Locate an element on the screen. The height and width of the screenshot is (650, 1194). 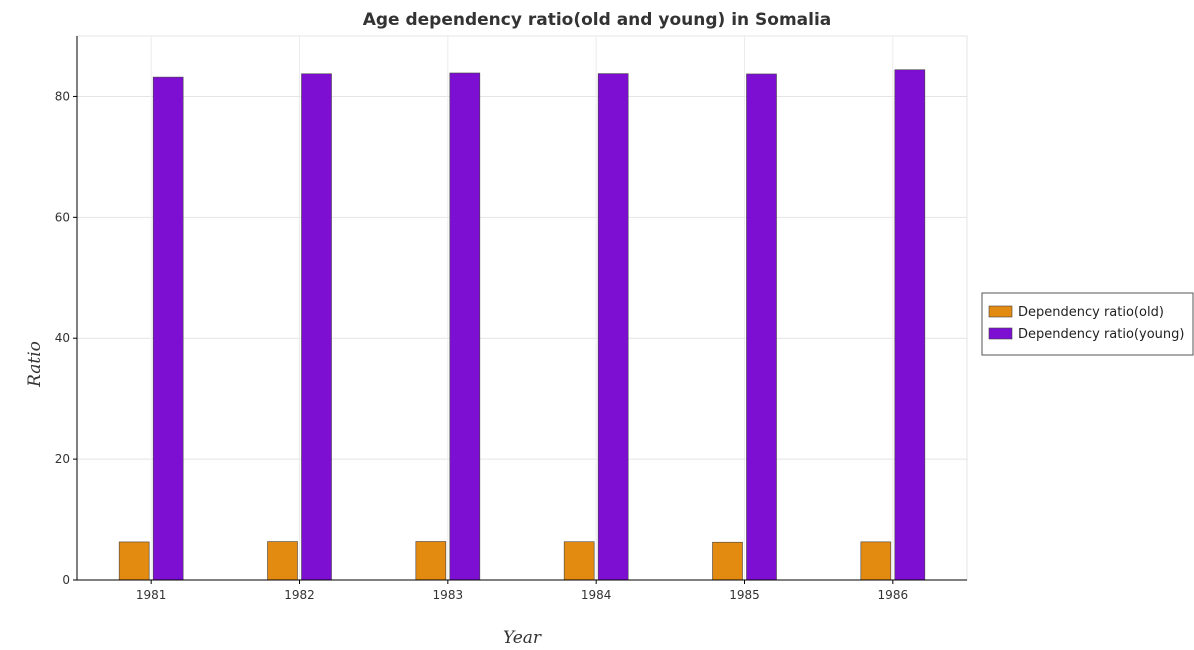
x-tick-label: 1982 is located at coordinates (299, 595).